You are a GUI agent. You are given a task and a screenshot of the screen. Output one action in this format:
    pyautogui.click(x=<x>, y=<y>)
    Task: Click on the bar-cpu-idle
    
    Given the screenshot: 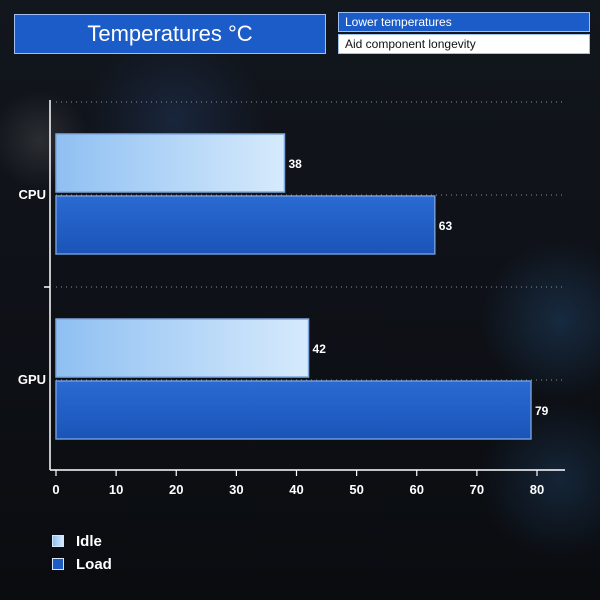 What is the action you would take?
    pyautogui.click(x=170, y=163)
    